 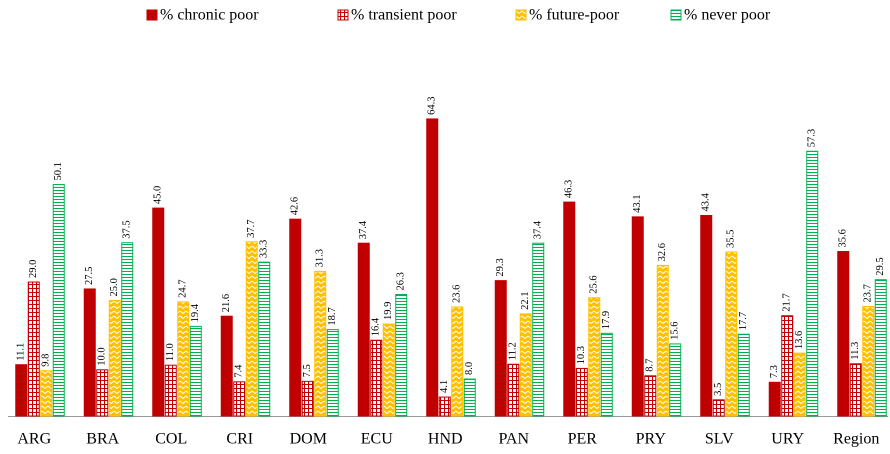 What do you see at coordinates (307, 370) in the screenshot?
I see `value-label: 7.5` at bounding box center [307, 370].